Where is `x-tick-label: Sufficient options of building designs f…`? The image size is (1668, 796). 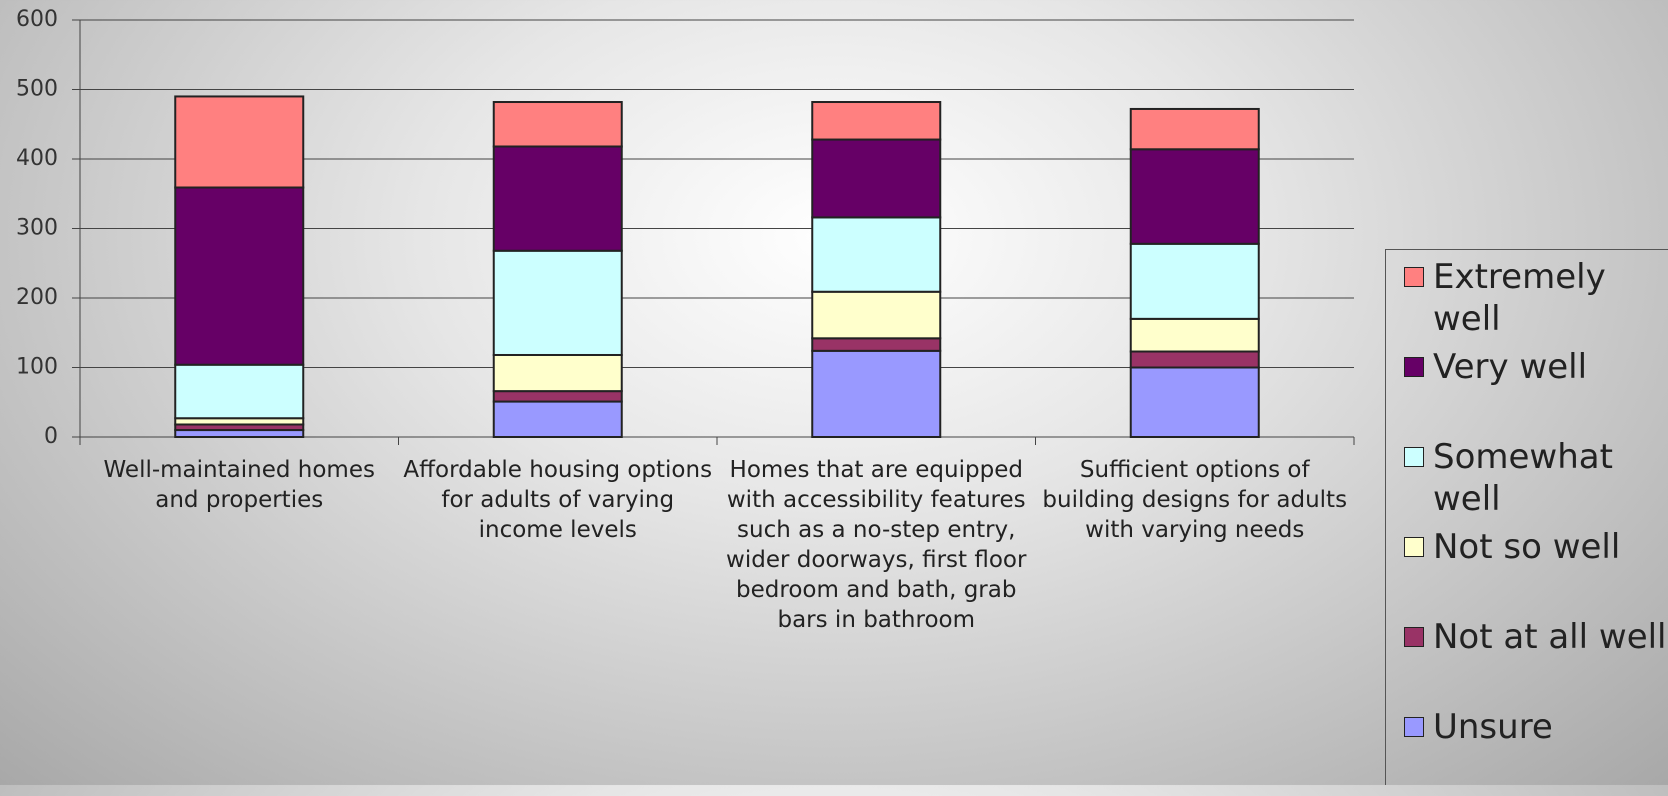 x-tick-label: Sufficient options of building designs f… is located at coordinates (1195, 500).